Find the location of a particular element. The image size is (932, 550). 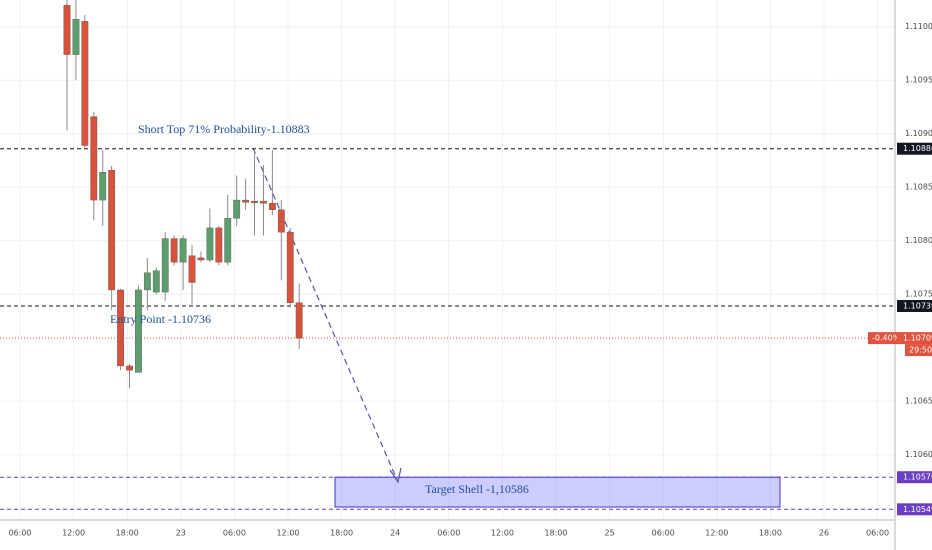

annotation: Short Top 71% Probability-1.10883 is located at coordinates (224, 129).